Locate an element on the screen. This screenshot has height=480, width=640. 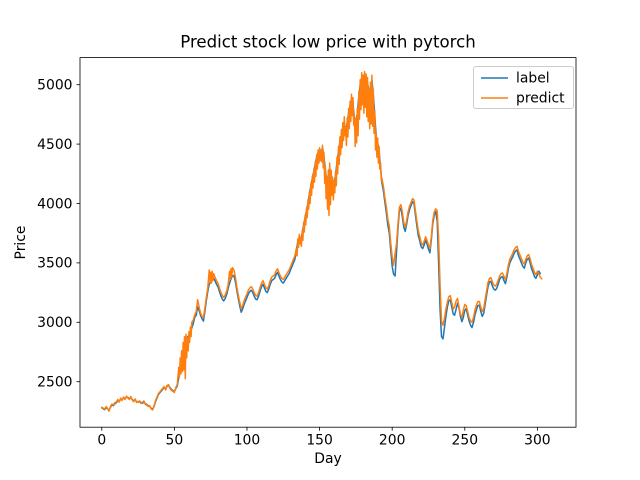
x-tick-label: 100 is located at coordinates (247, 441).